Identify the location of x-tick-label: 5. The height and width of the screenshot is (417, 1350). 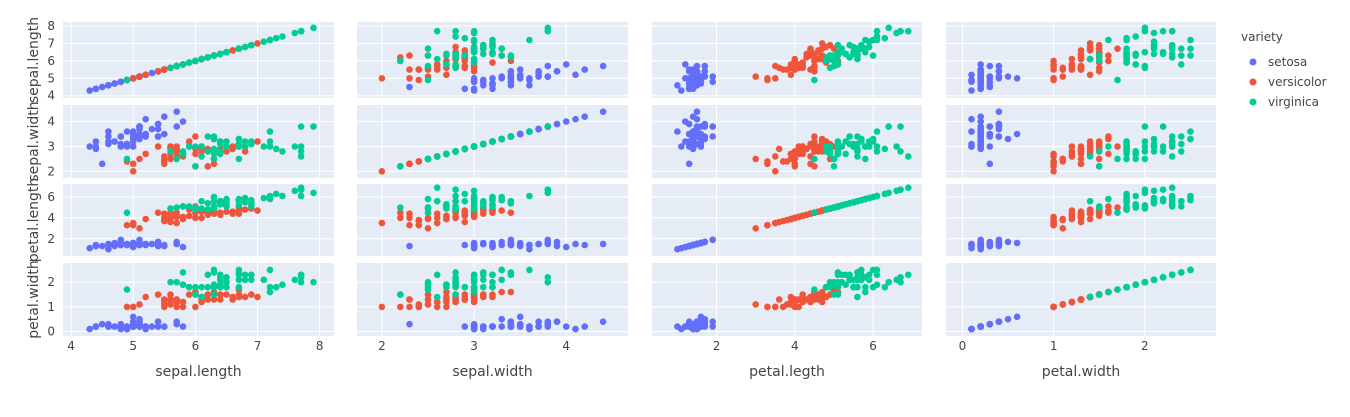
(133, 346).